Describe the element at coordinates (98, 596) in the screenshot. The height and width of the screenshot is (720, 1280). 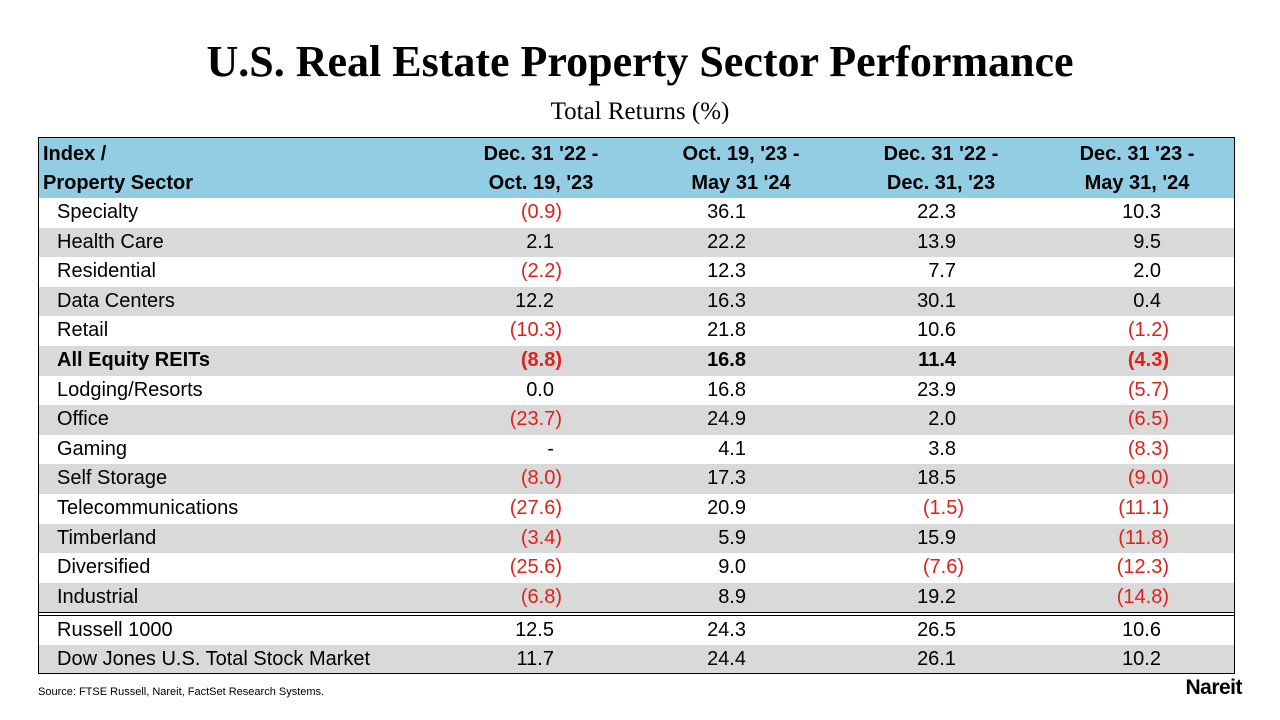
I see `row-label: Industrial` at that location.